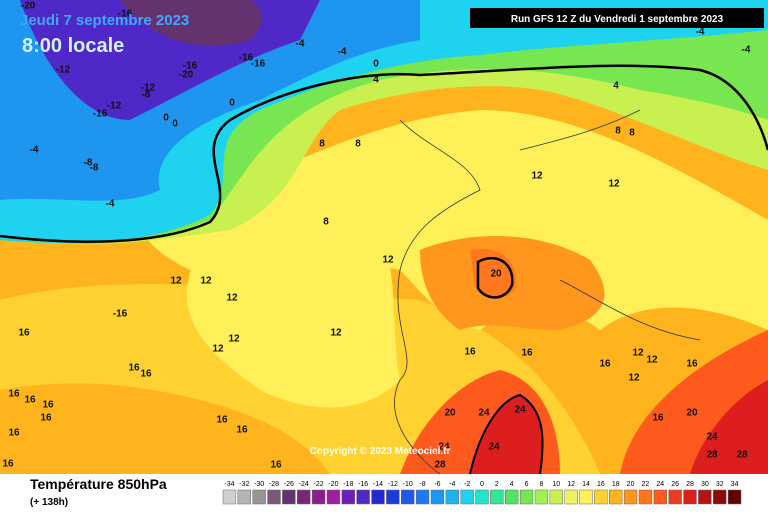 Image resolution: width=768 pixels, height=512 pixels. I want to click on colorbar-label: 28, so click(690, 484).